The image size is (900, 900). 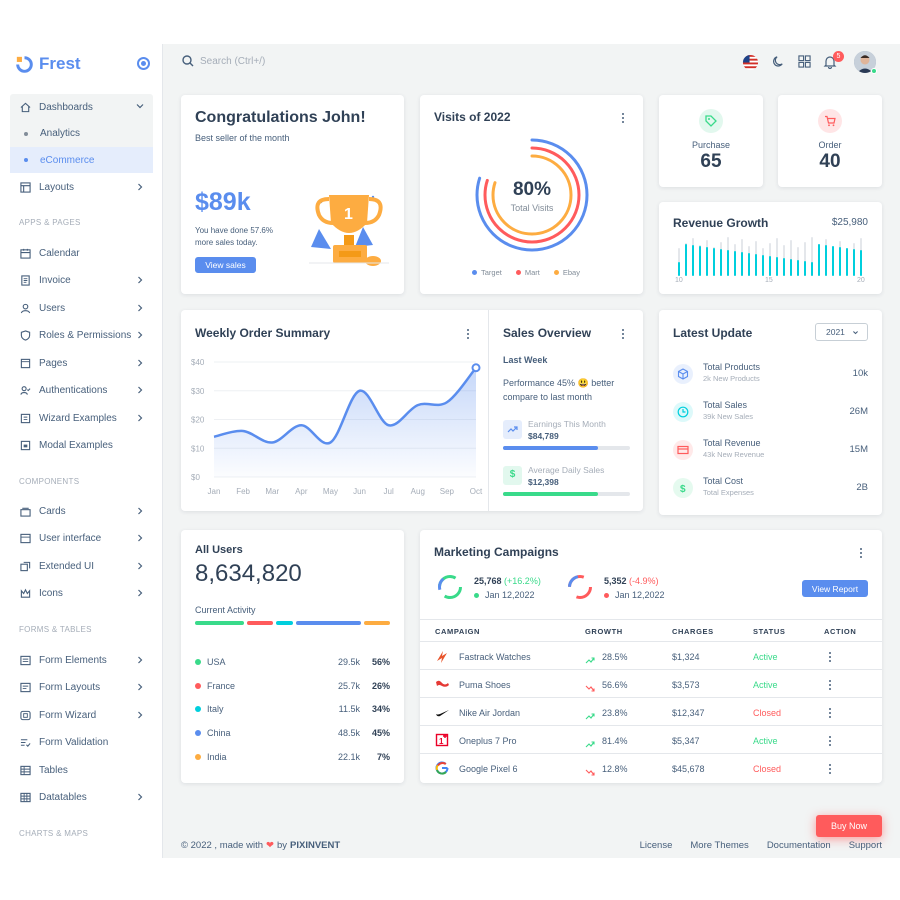 I want to click on sidebar-item-label: eCommerce, so click(x=67, y=160).